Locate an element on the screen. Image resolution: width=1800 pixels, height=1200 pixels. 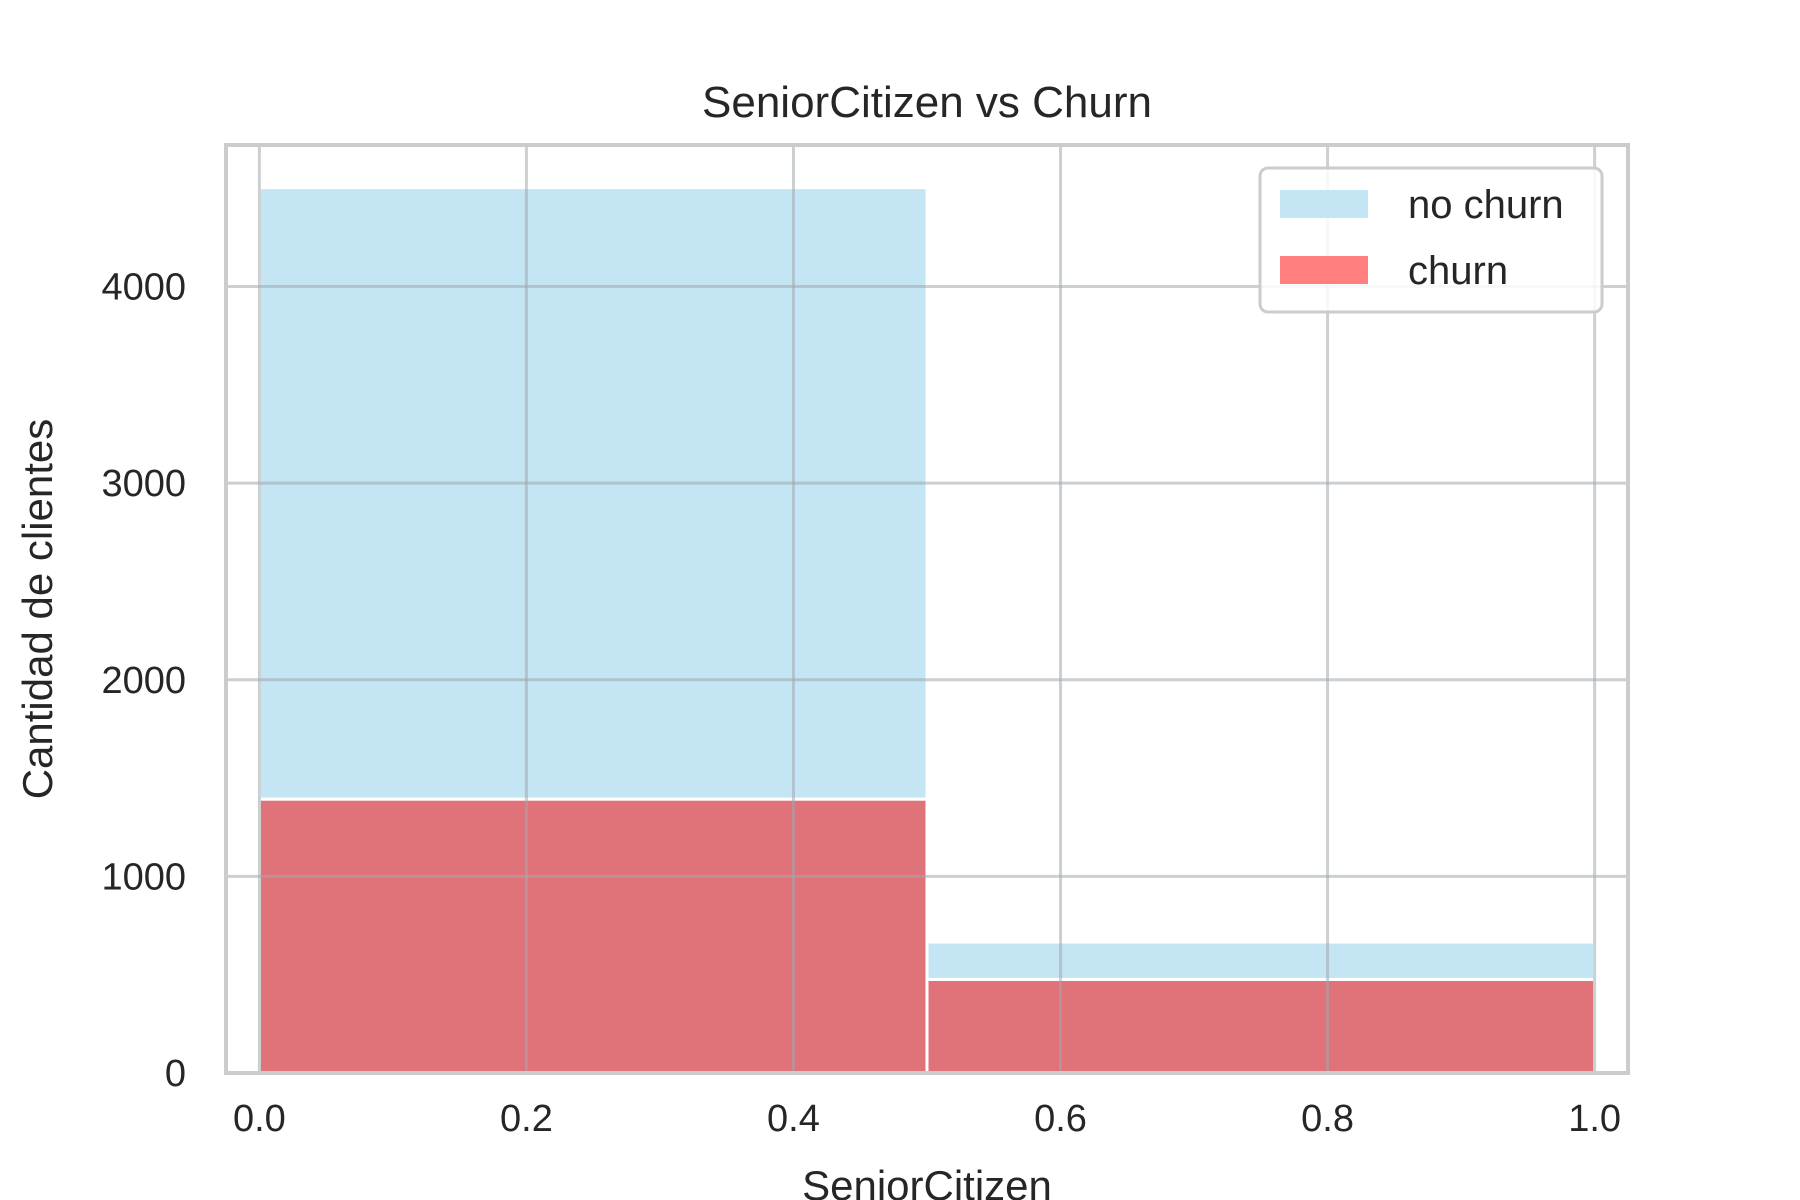
x-axis-label: SeniorCitizen is located at coordinates (927, 1181).